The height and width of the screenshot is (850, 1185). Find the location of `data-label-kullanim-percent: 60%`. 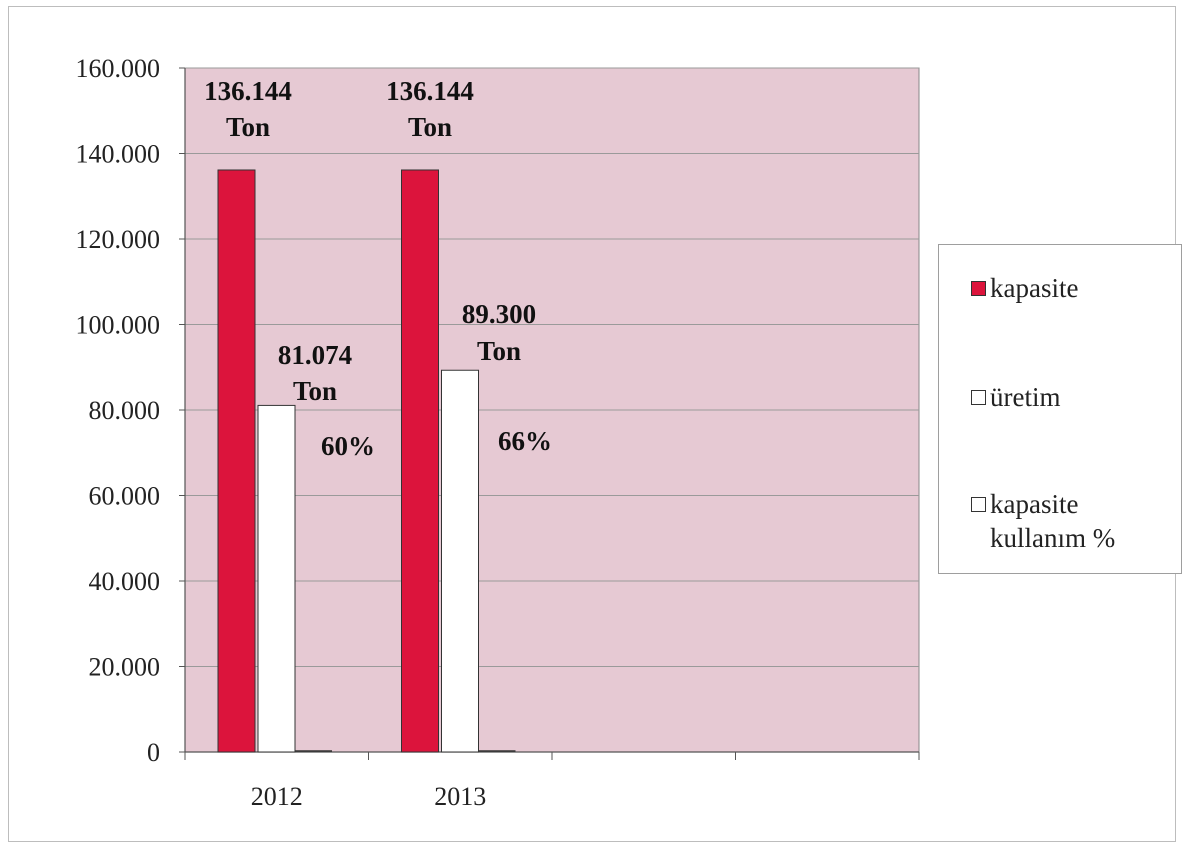

data-label-kullanim-percent: 60% is located at coordinates (348, 446).